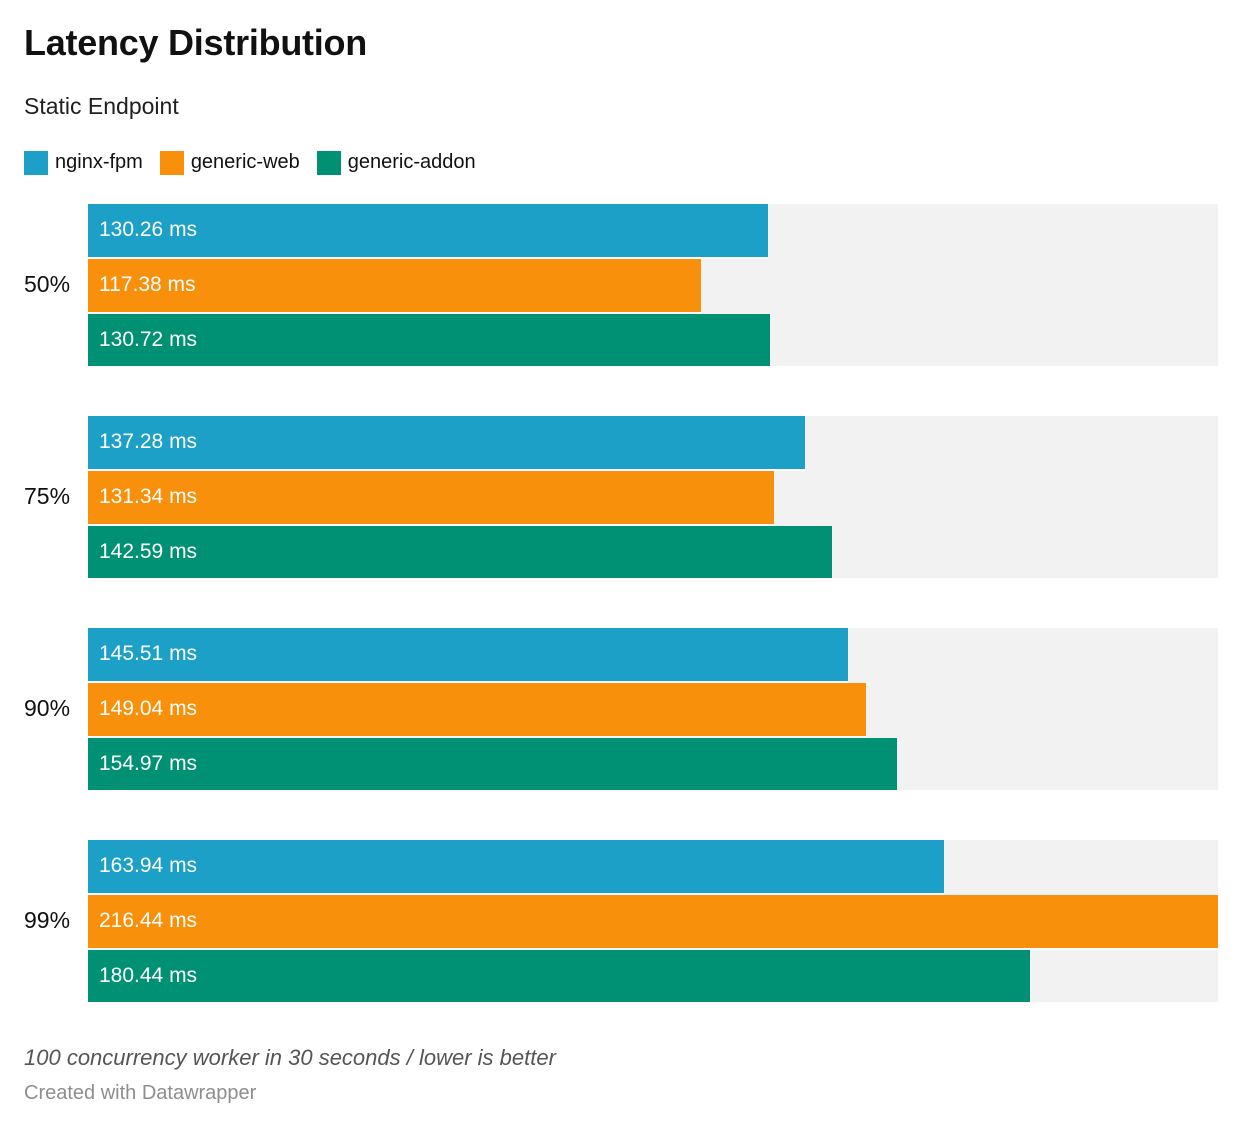 This screenshot has width=1240, height=1126. I want to click on category-label: 90%, so click(47, 708).